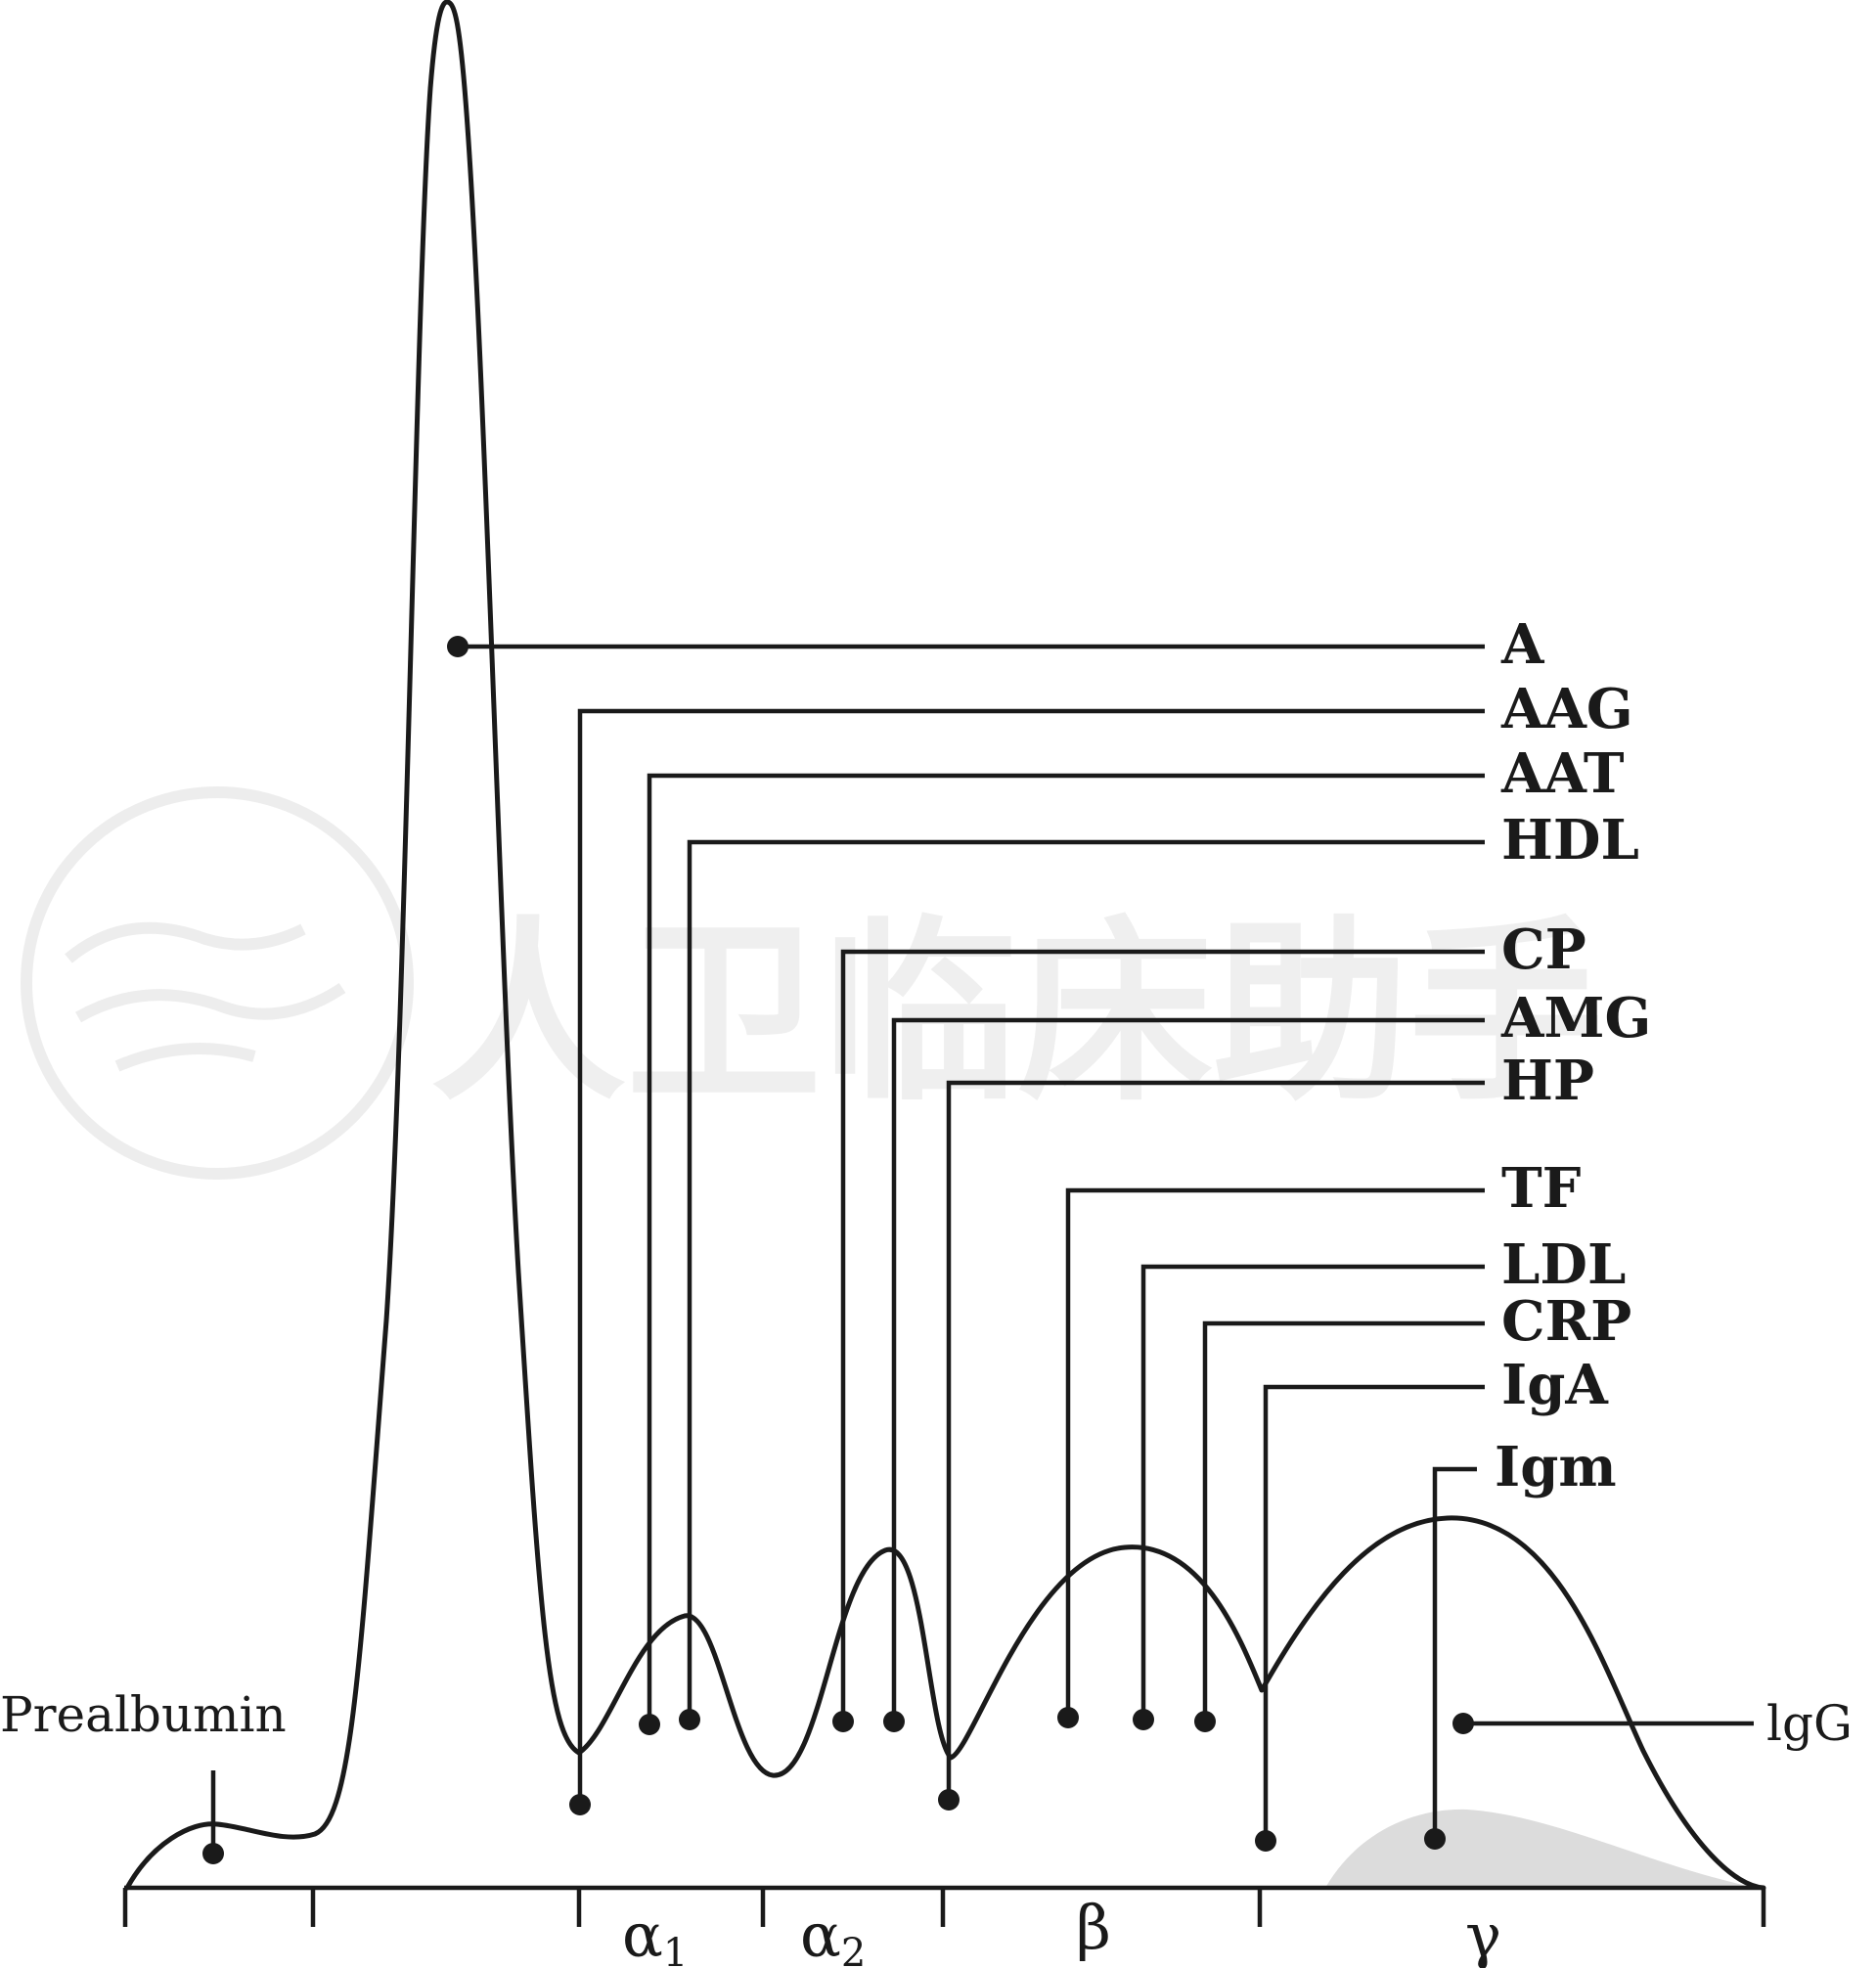  I want to click on label-crp: CRP, so click(1566, 1322).